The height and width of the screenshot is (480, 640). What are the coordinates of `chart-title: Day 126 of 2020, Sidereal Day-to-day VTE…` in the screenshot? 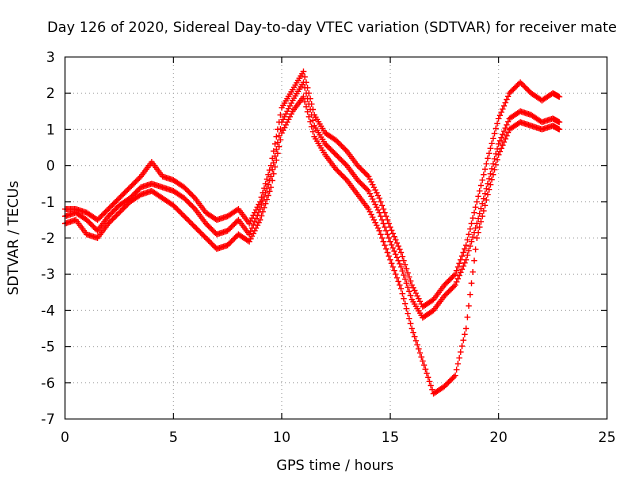 It's located at (332, 28).